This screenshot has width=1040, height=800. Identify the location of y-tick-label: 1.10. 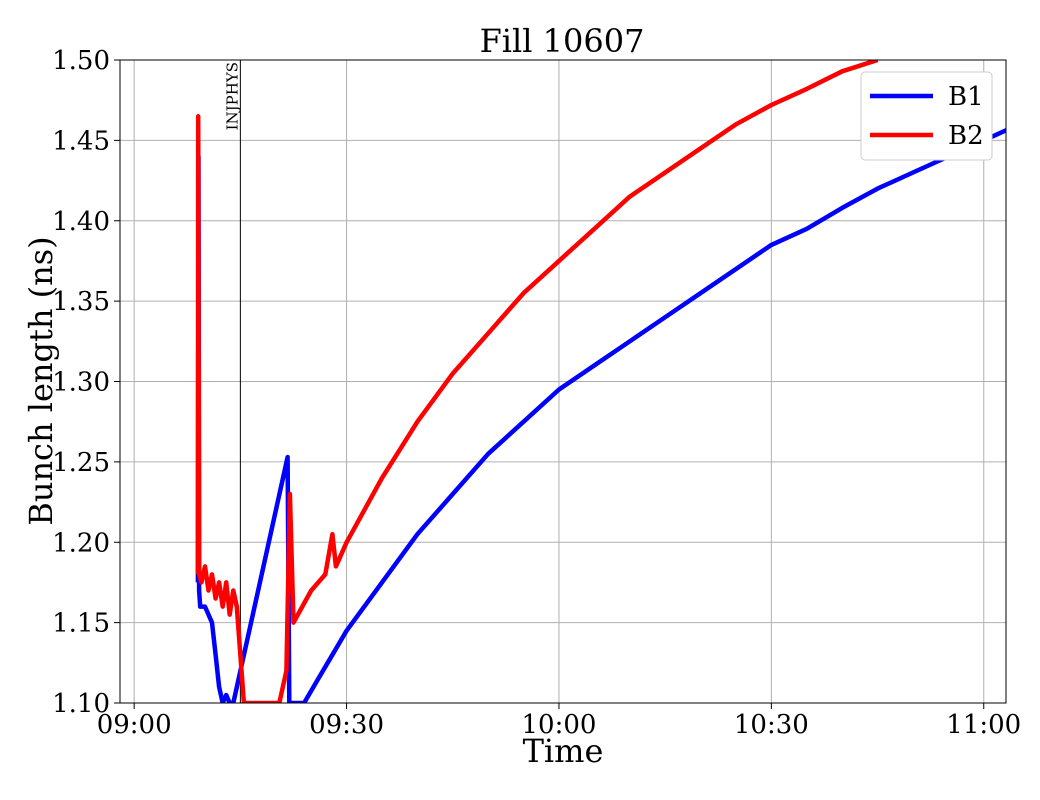
(81, 704).